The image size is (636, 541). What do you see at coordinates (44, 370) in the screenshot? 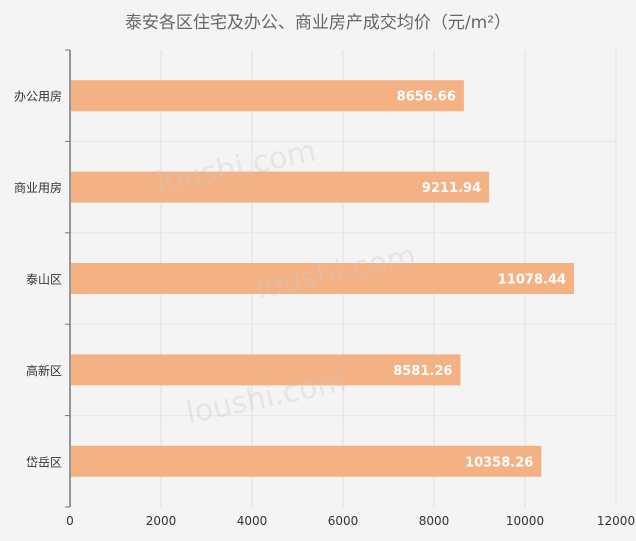
I see `y-category-label: 高新区` at bounding box center [44, 370].